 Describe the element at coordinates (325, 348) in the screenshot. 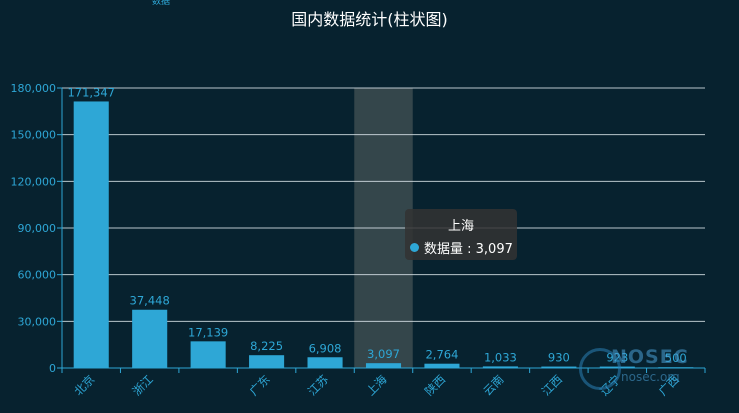

I see `data-label: 6,908` at that location.